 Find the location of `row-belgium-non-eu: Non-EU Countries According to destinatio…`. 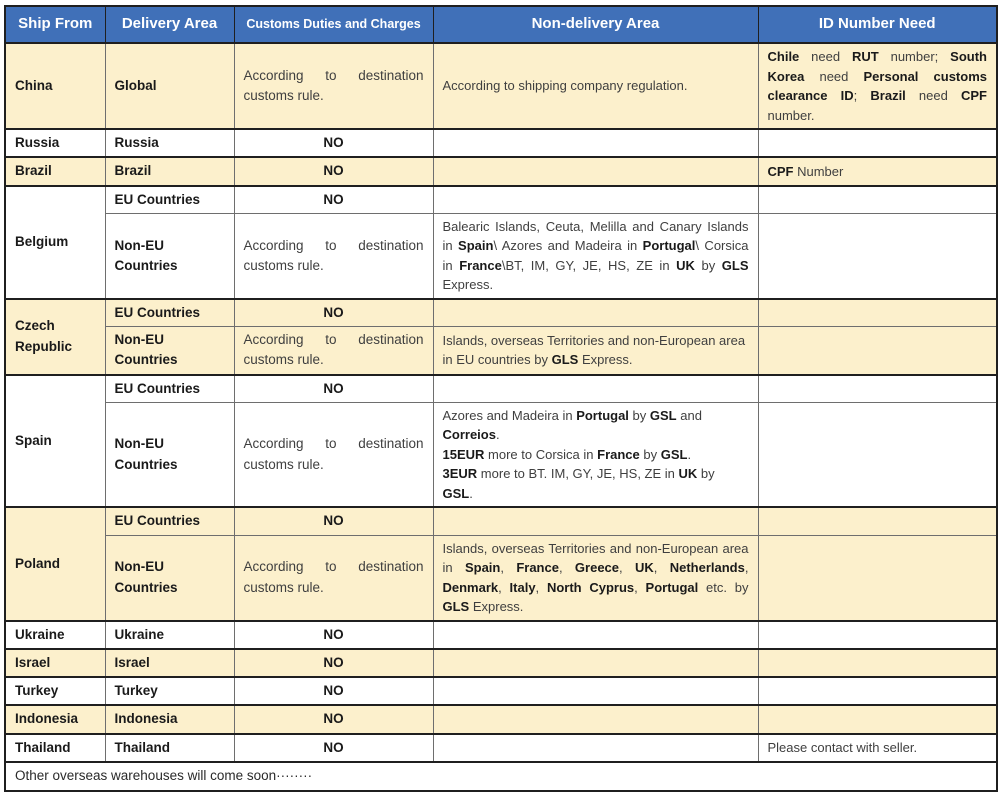

row-belgium-non-eu: Non-EU Countries According to destinatio… is located at coordinates (501, 256).